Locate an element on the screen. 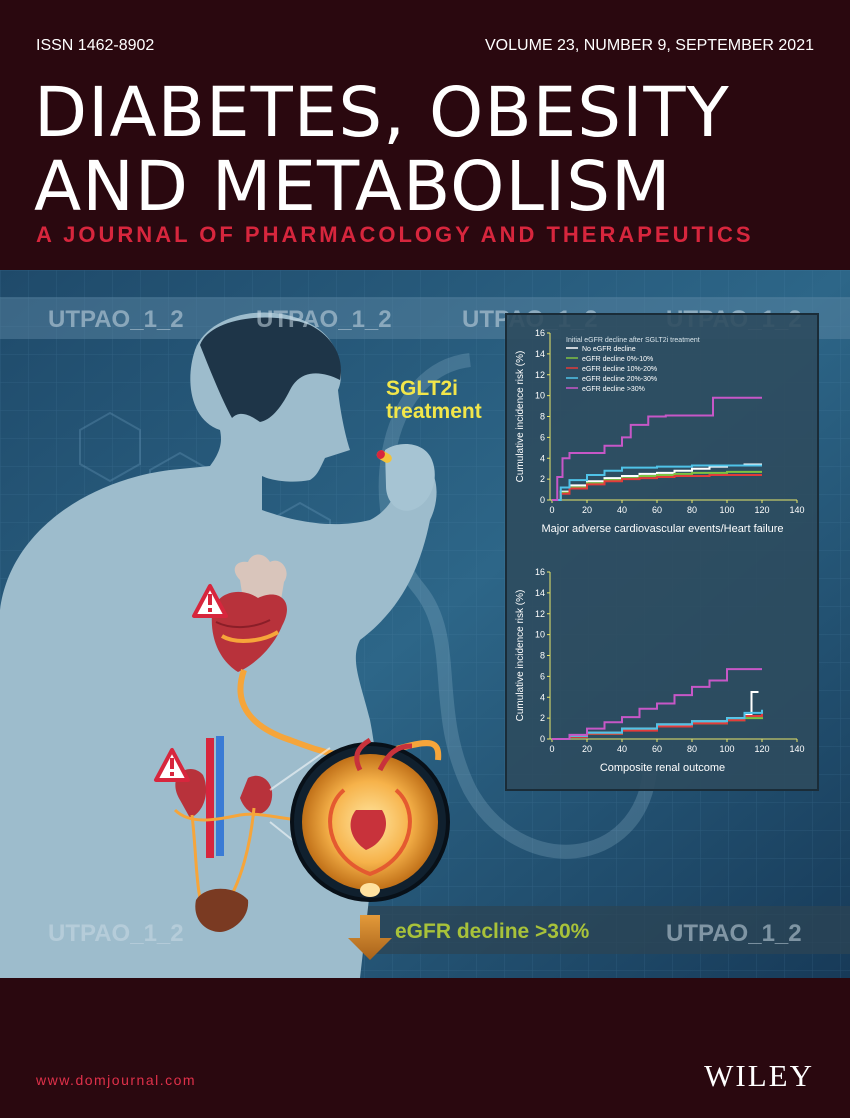  x-axis-label: Composite renal outcome is located at coordinates (662, 768).